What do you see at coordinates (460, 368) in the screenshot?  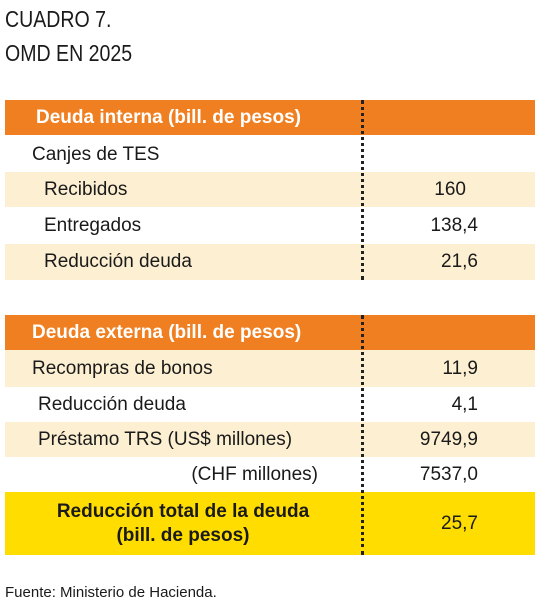 I see `row-value: 11,9` at bounding box center [460, 368].